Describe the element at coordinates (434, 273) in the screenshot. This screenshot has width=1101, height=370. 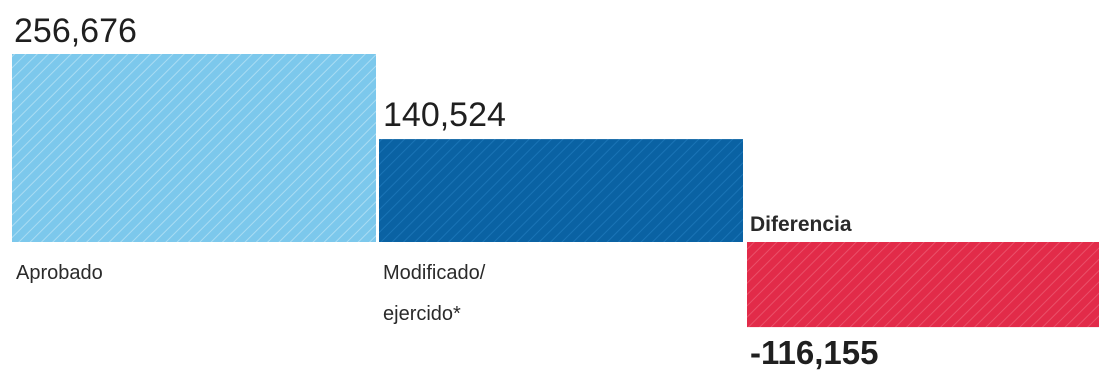
I see `category-label-modificado-line1: Modificado/` at that location.